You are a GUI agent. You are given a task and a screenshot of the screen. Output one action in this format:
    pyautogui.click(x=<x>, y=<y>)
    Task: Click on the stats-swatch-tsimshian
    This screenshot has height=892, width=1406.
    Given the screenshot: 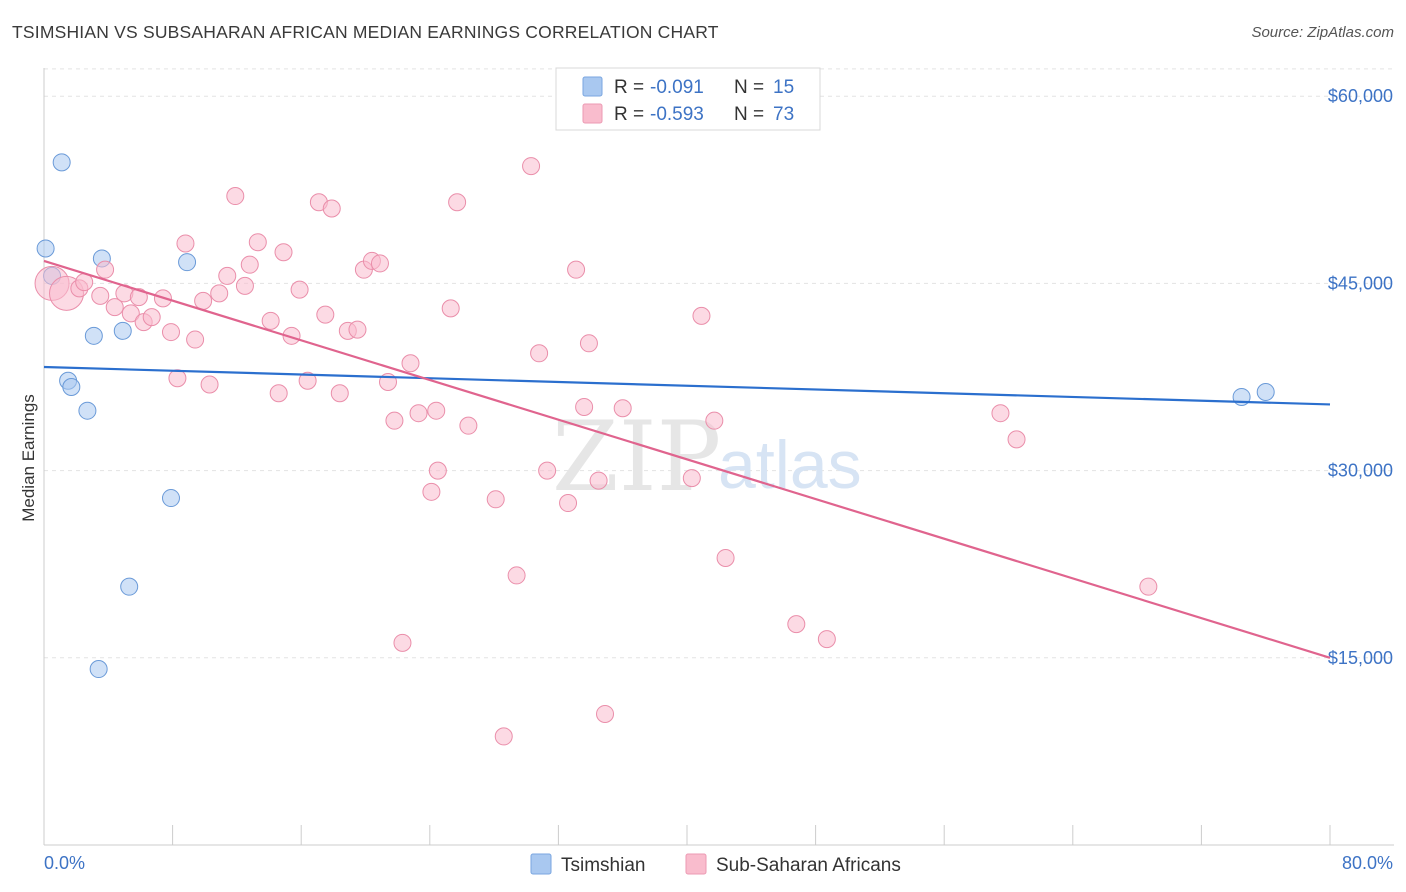 What is the action you would take?
    pyautogui.click(x=592, y=86)
    